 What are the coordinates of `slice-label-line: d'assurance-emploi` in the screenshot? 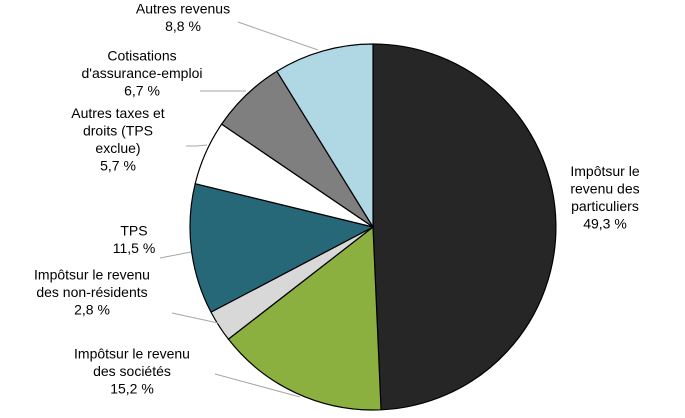 It's located at (142, 73).